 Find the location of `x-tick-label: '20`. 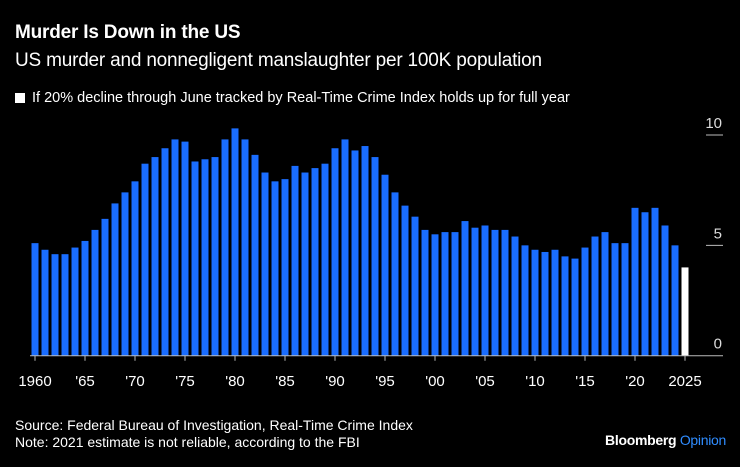

x-tick-label: '20 is located at coordinates (635, 381).